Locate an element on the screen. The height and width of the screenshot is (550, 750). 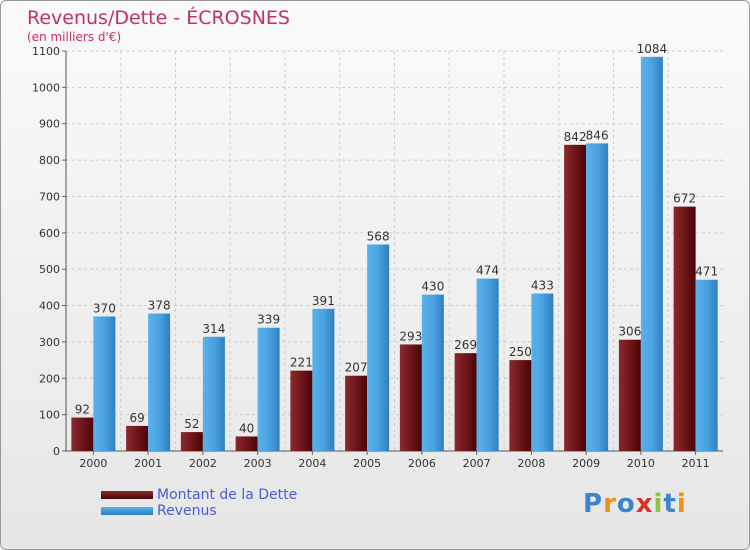
value-label-debt-2011: 672 is located at coordinates (684, 199).